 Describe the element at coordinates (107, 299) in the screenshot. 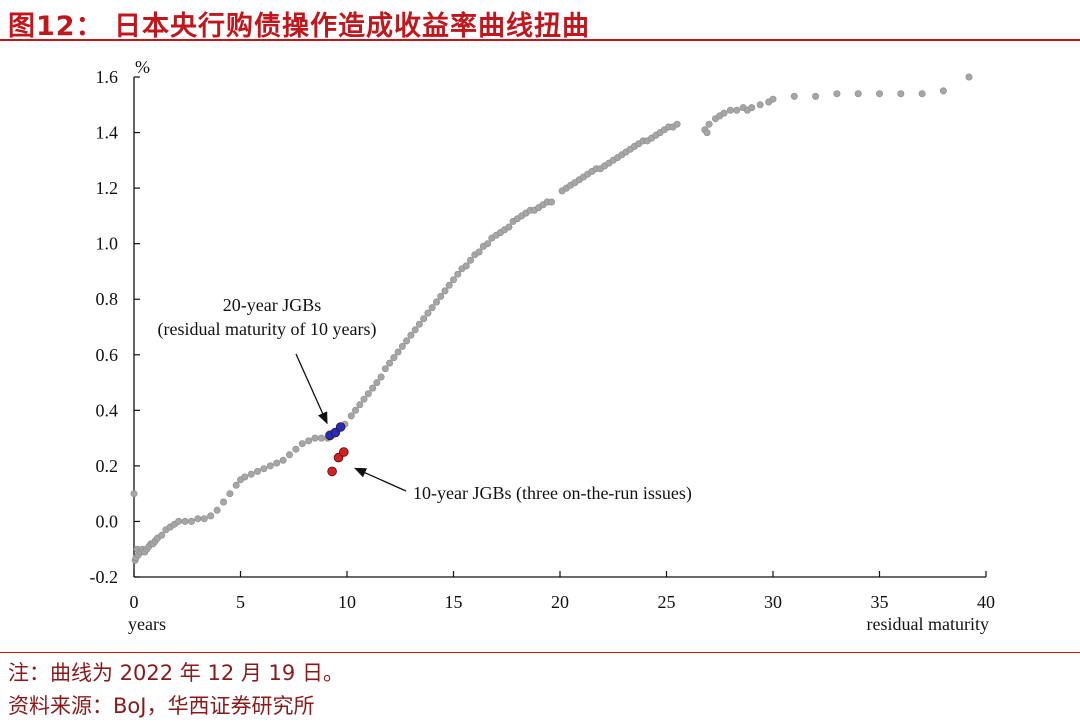

I see `y-tick-label: 0.8` at that location.